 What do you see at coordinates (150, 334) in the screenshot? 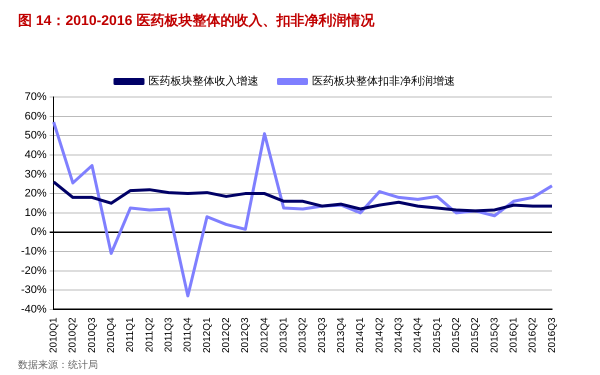
I see `x-tick-label: 2011Q2` at bounding box center [150, 334].